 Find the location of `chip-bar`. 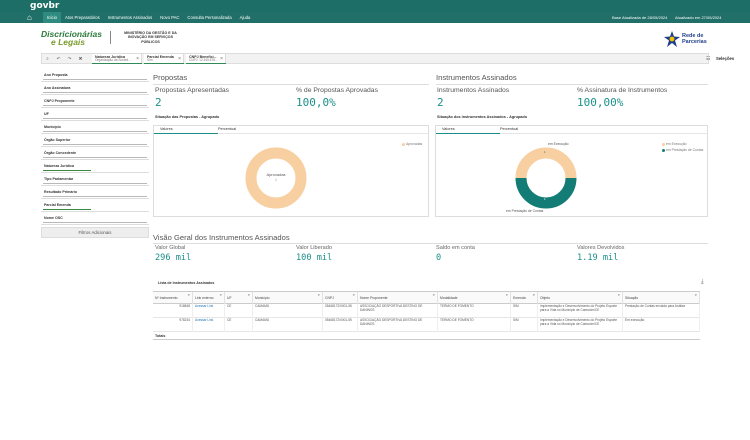

chip-bar is located at coordinates (206, 63).